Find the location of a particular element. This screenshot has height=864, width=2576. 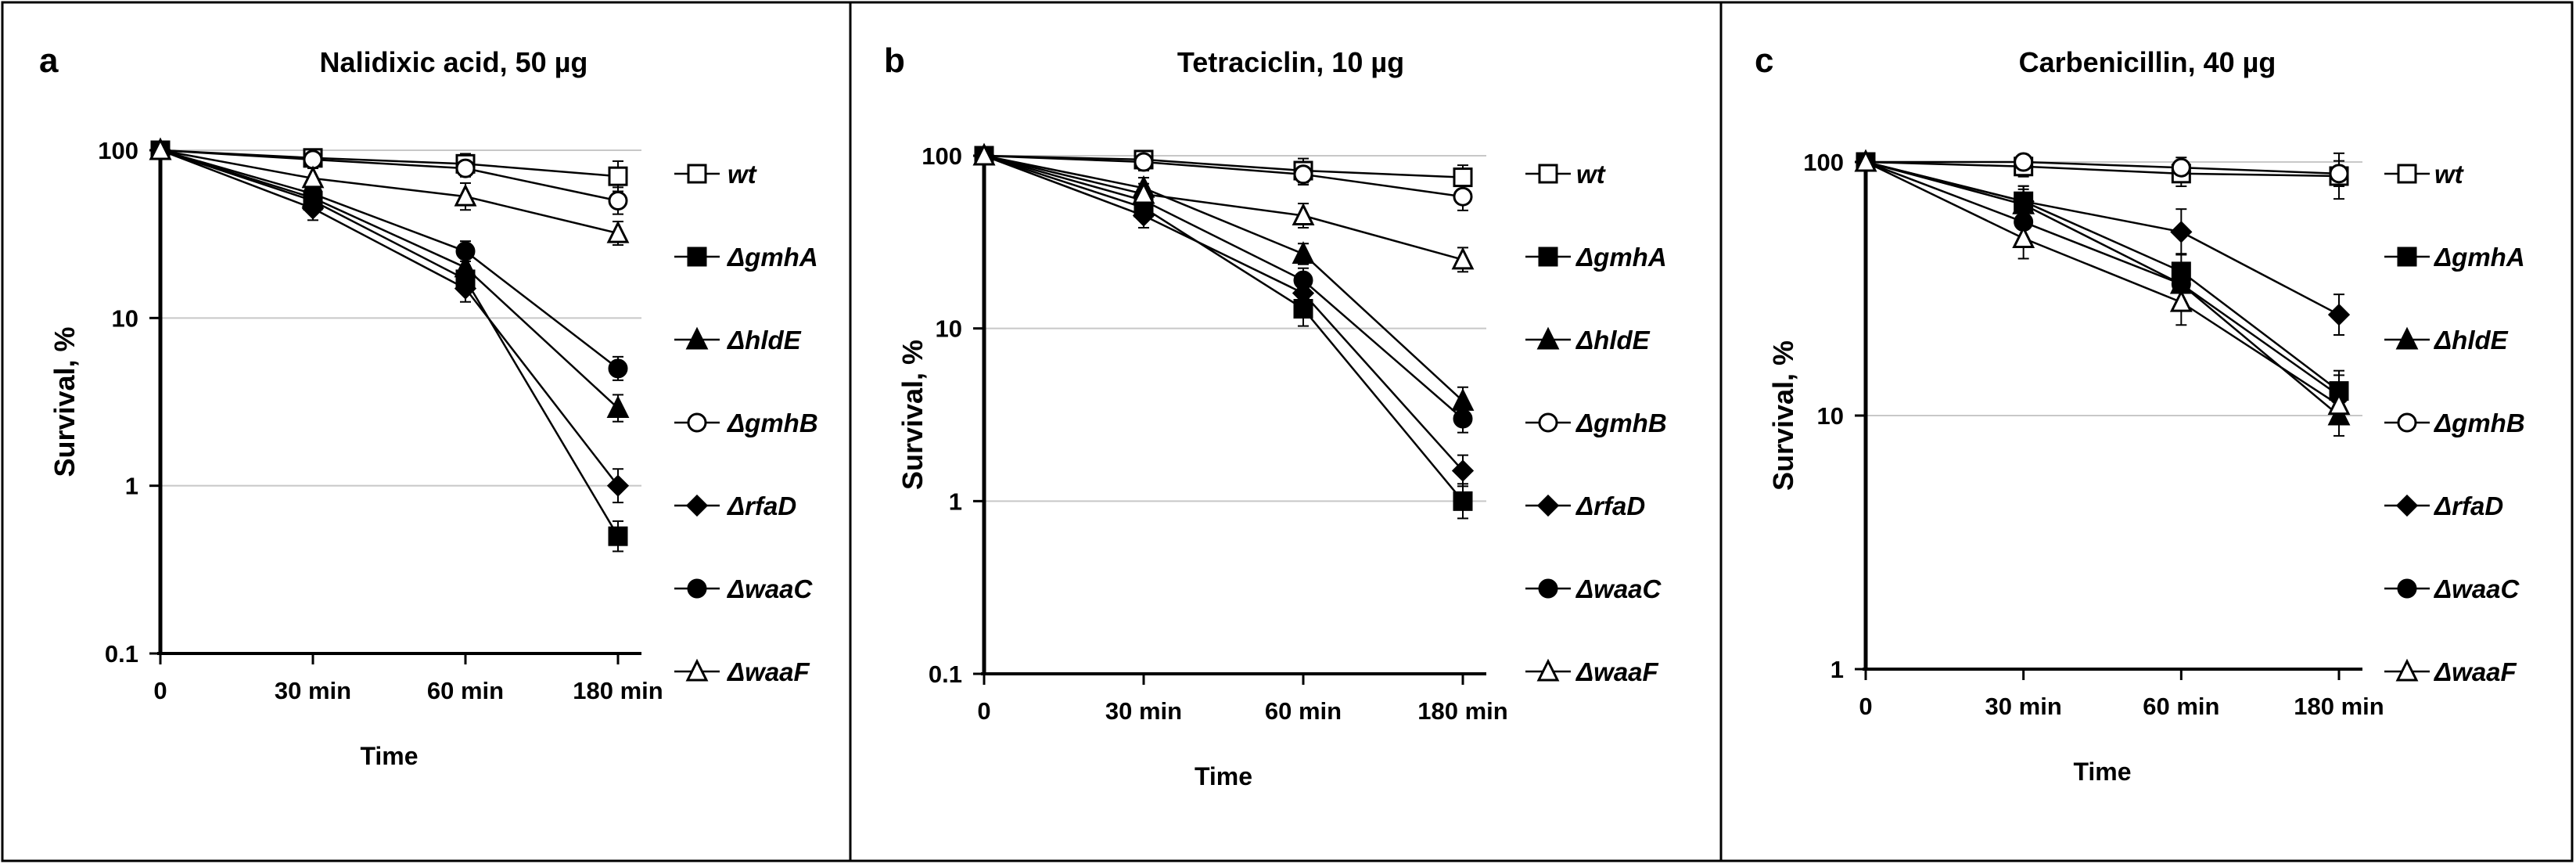

y-tick-label: 0.1 is located at coordinates (946, 674).